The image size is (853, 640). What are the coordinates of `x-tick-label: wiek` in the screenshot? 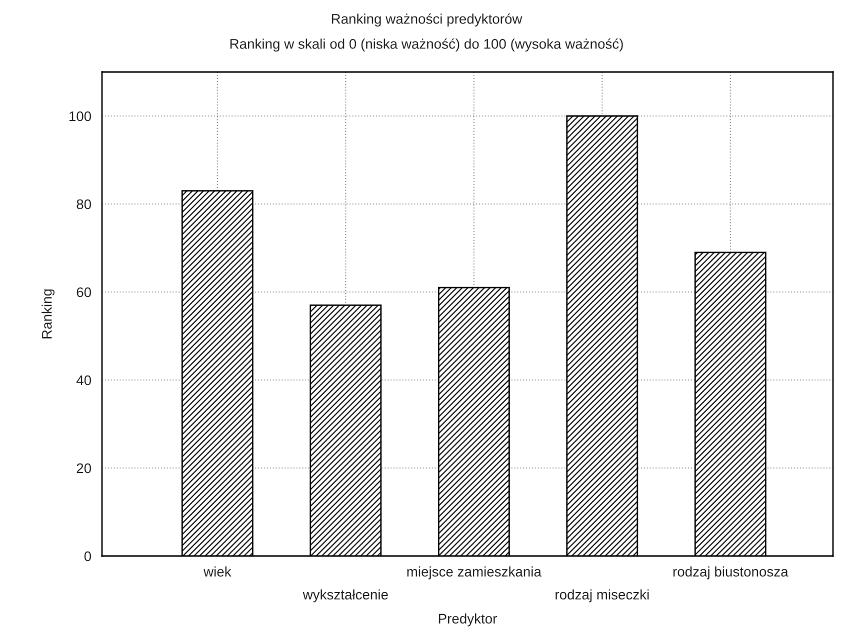 It's located at (218, 571).